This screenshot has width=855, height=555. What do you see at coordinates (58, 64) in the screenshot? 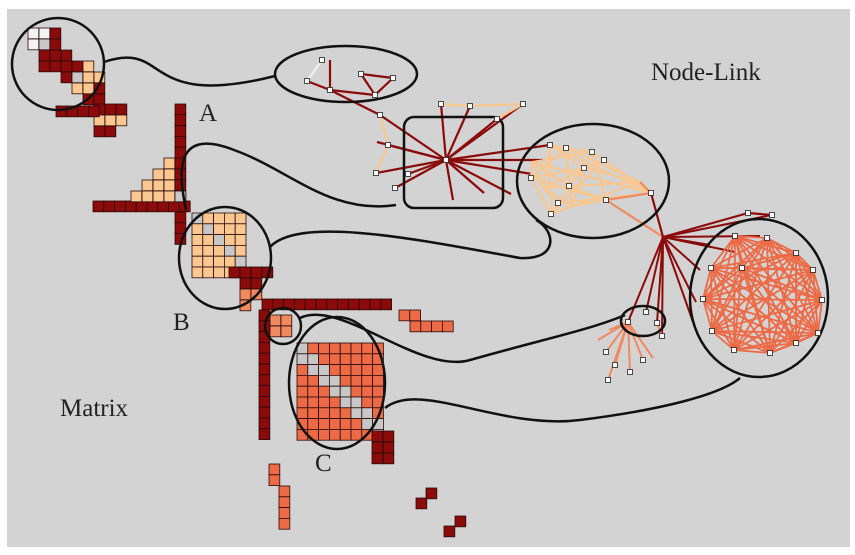
I see `matrix-group-top-left` at bounding box center [58, 64].